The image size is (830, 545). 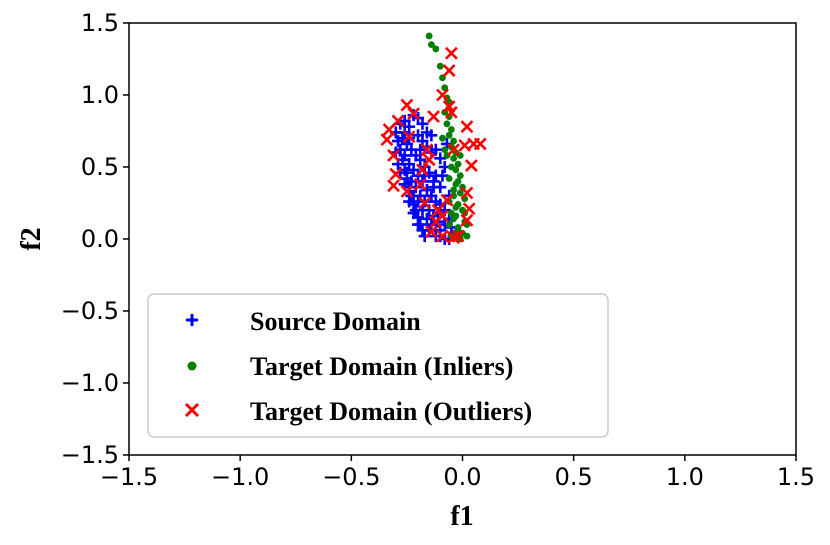 I want to click on y-tick-label: 0.0, so click(x=100, y=239).